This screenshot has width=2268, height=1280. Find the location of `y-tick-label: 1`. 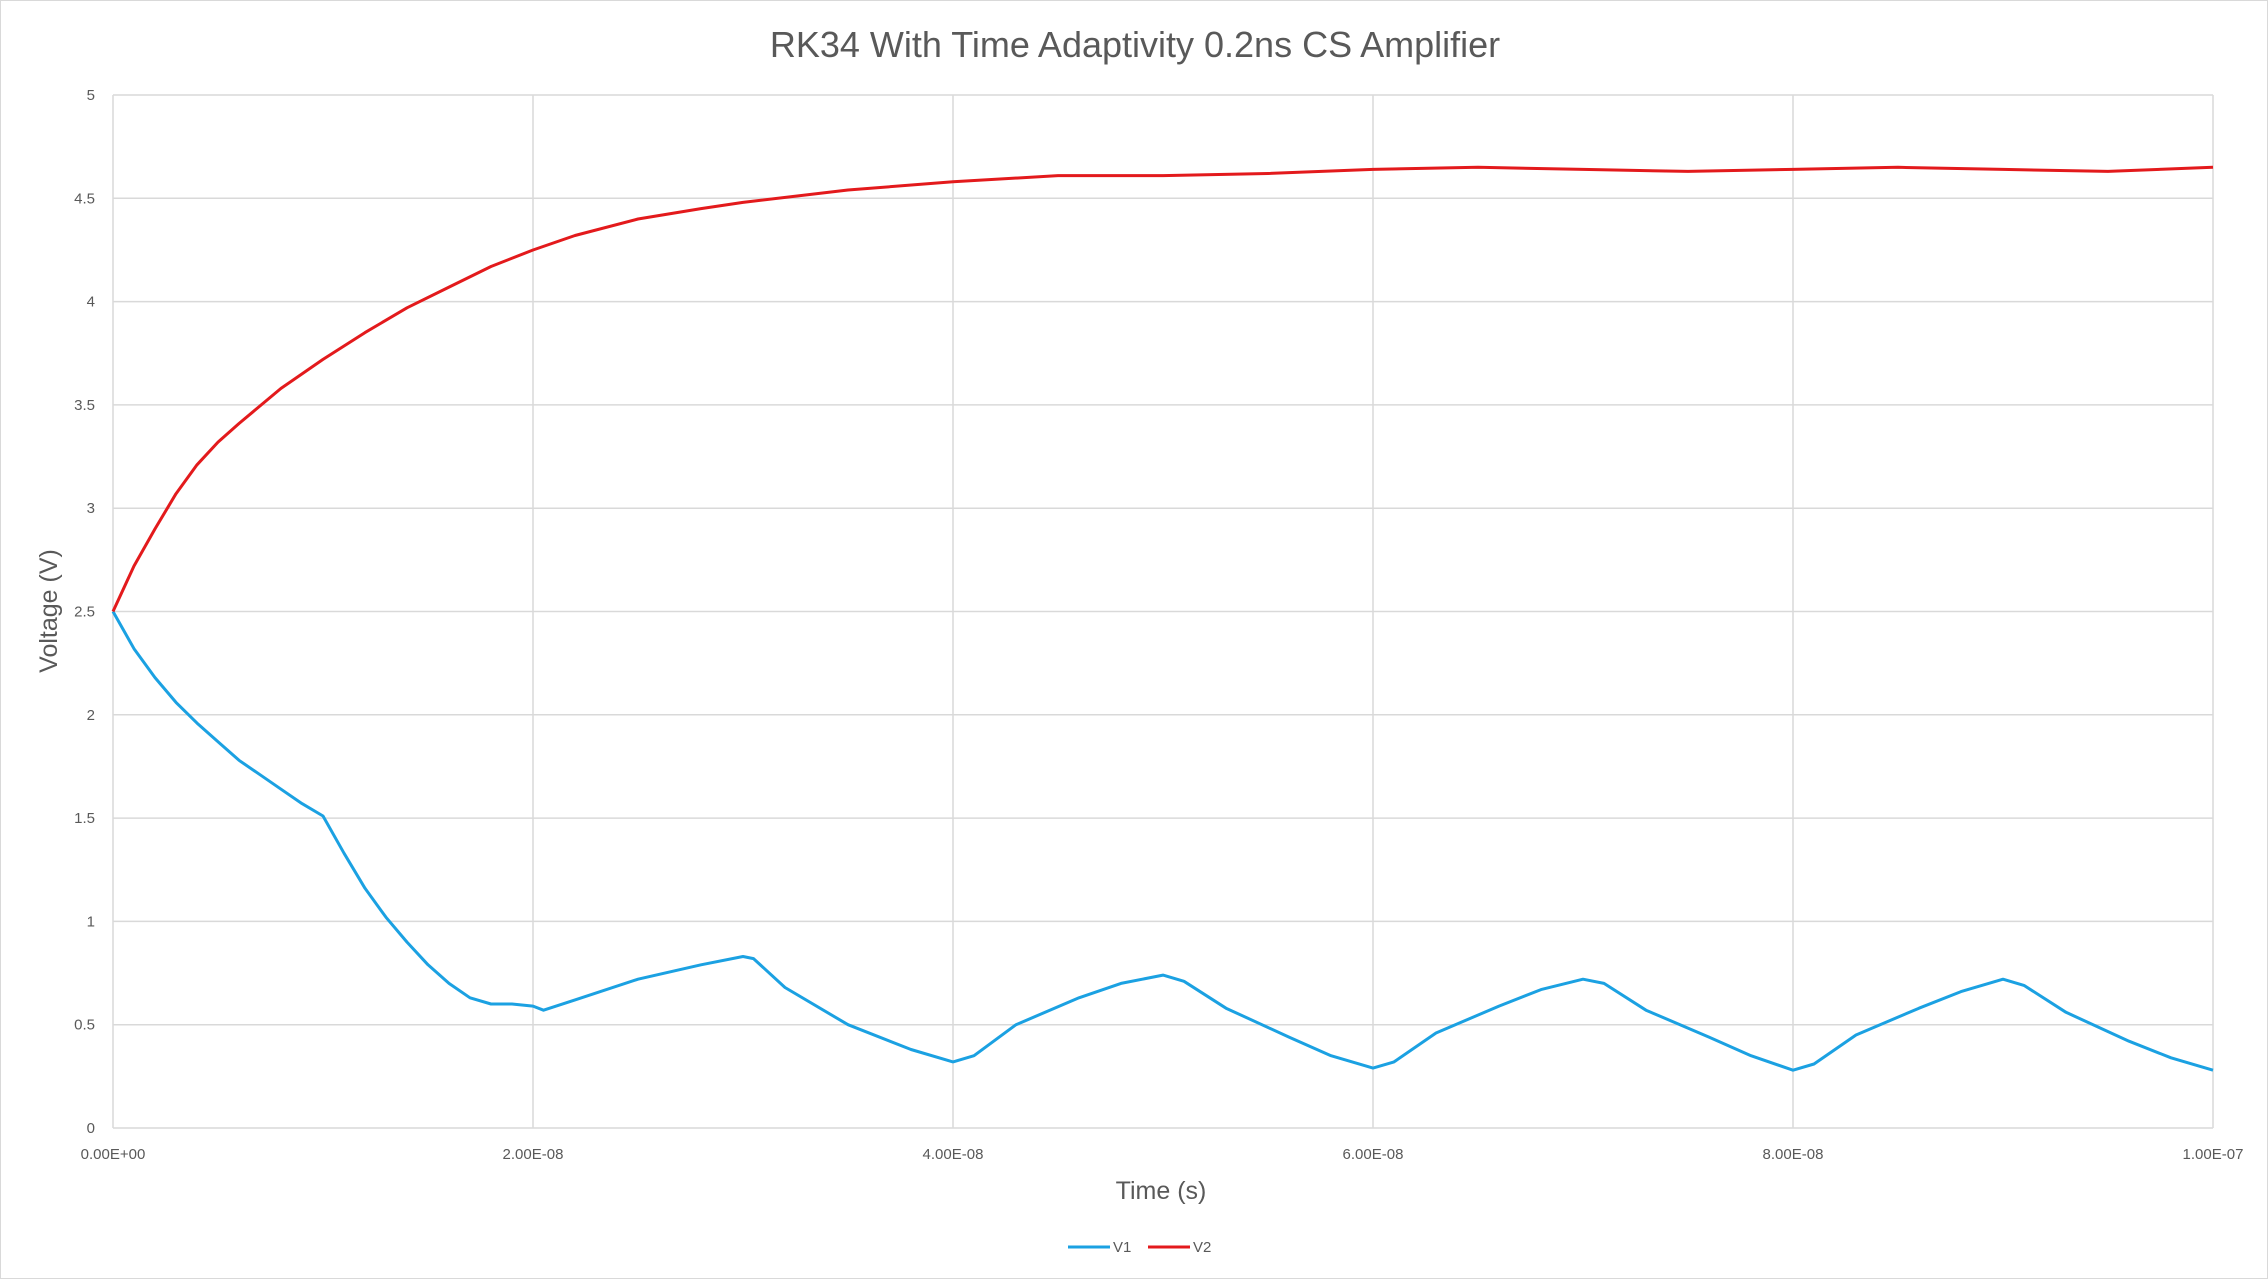

y-tick-label: 1 is located at coordinates (91, 921).